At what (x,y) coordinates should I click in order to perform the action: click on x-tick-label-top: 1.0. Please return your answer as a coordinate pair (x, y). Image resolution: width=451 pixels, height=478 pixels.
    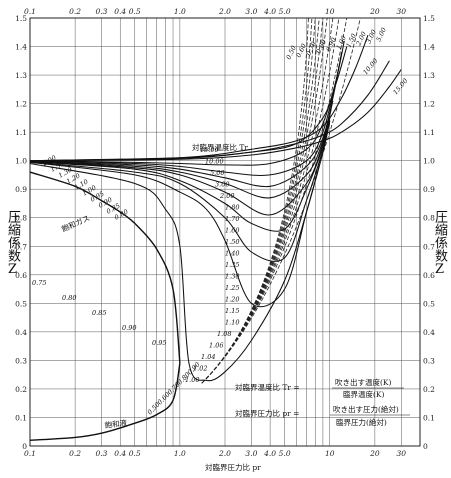
    Looking at the image, I should click on (180, 11).